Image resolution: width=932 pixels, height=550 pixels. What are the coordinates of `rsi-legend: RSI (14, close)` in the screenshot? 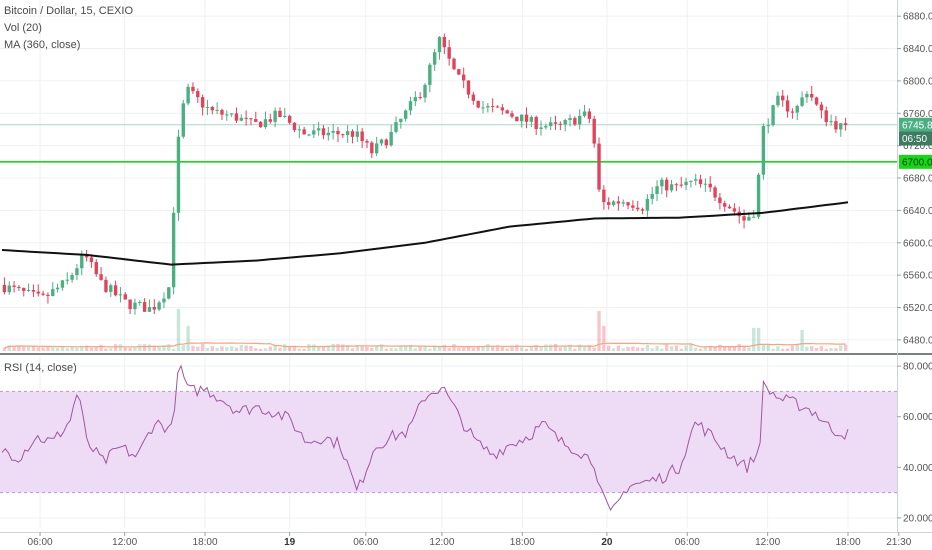 It's located at (40, 368).